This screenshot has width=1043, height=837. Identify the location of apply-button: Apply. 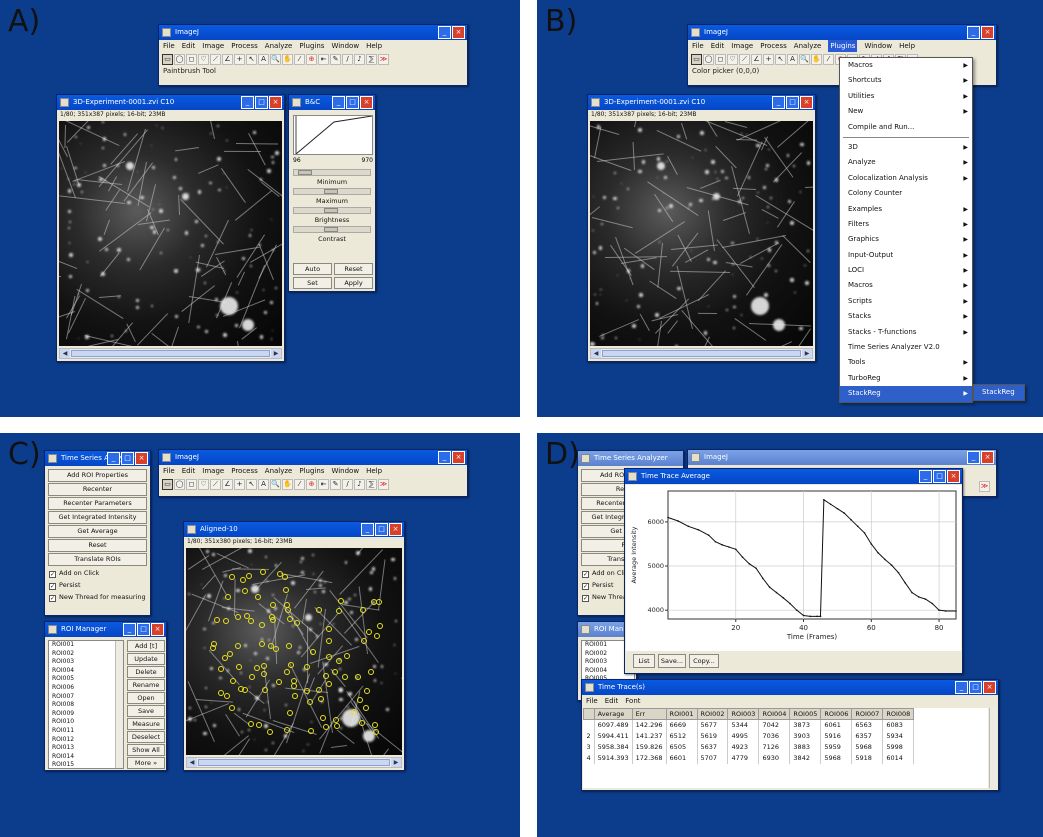
(353, 283).